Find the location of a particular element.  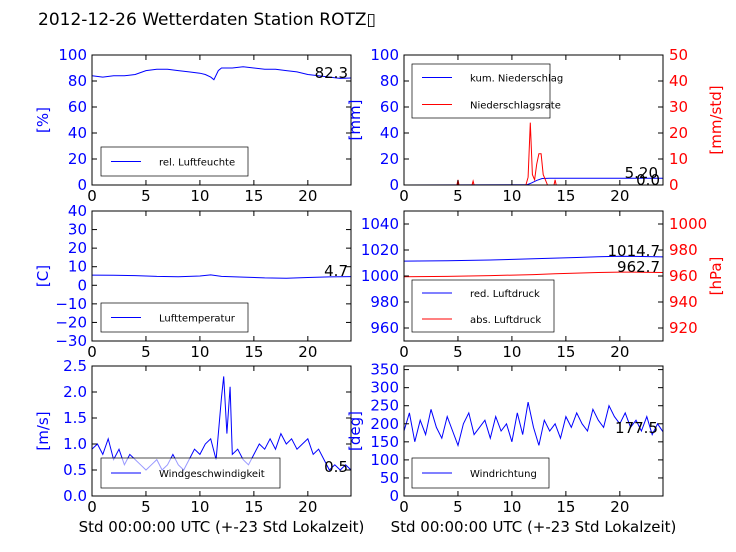

y-tick-label: 30 is located at coordinates (77, 230).